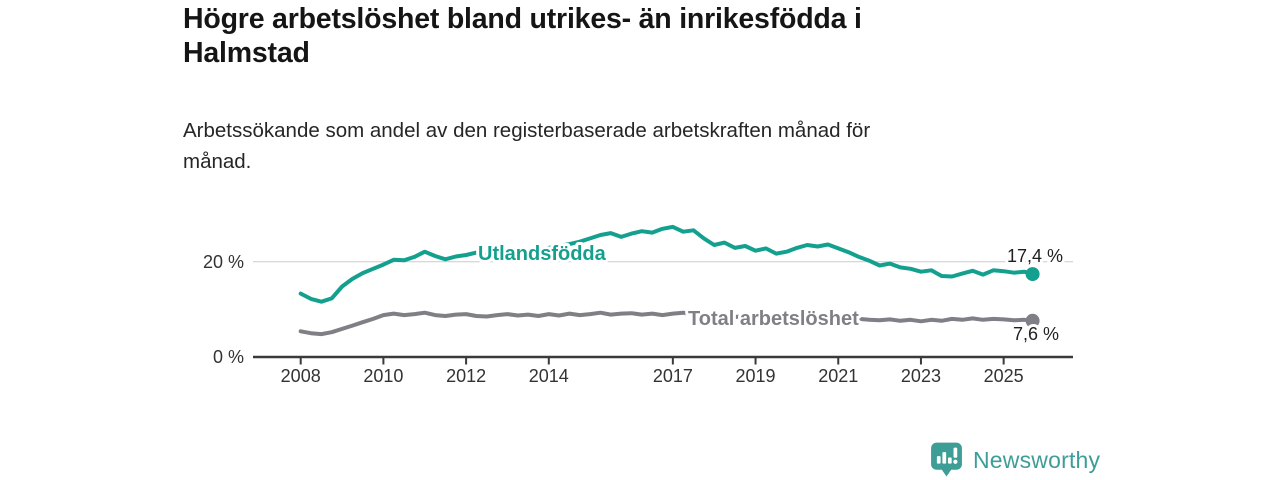 The image size is (1280, 480). I want to click on series-line-total-arbetsloshet, so click(666, 323).